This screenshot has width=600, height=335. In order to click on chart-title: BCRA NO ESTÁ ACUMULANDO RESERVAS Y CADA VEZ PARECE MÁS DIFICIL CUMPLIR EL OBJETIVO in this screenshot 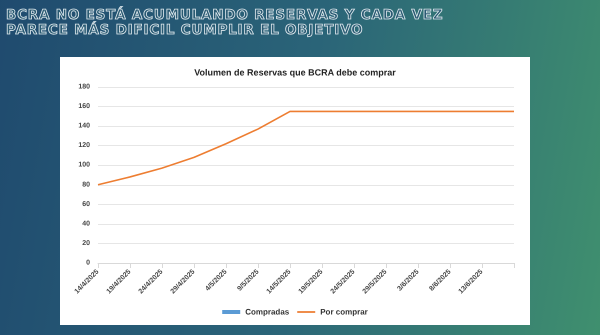, I will do `click(225, 22)`.